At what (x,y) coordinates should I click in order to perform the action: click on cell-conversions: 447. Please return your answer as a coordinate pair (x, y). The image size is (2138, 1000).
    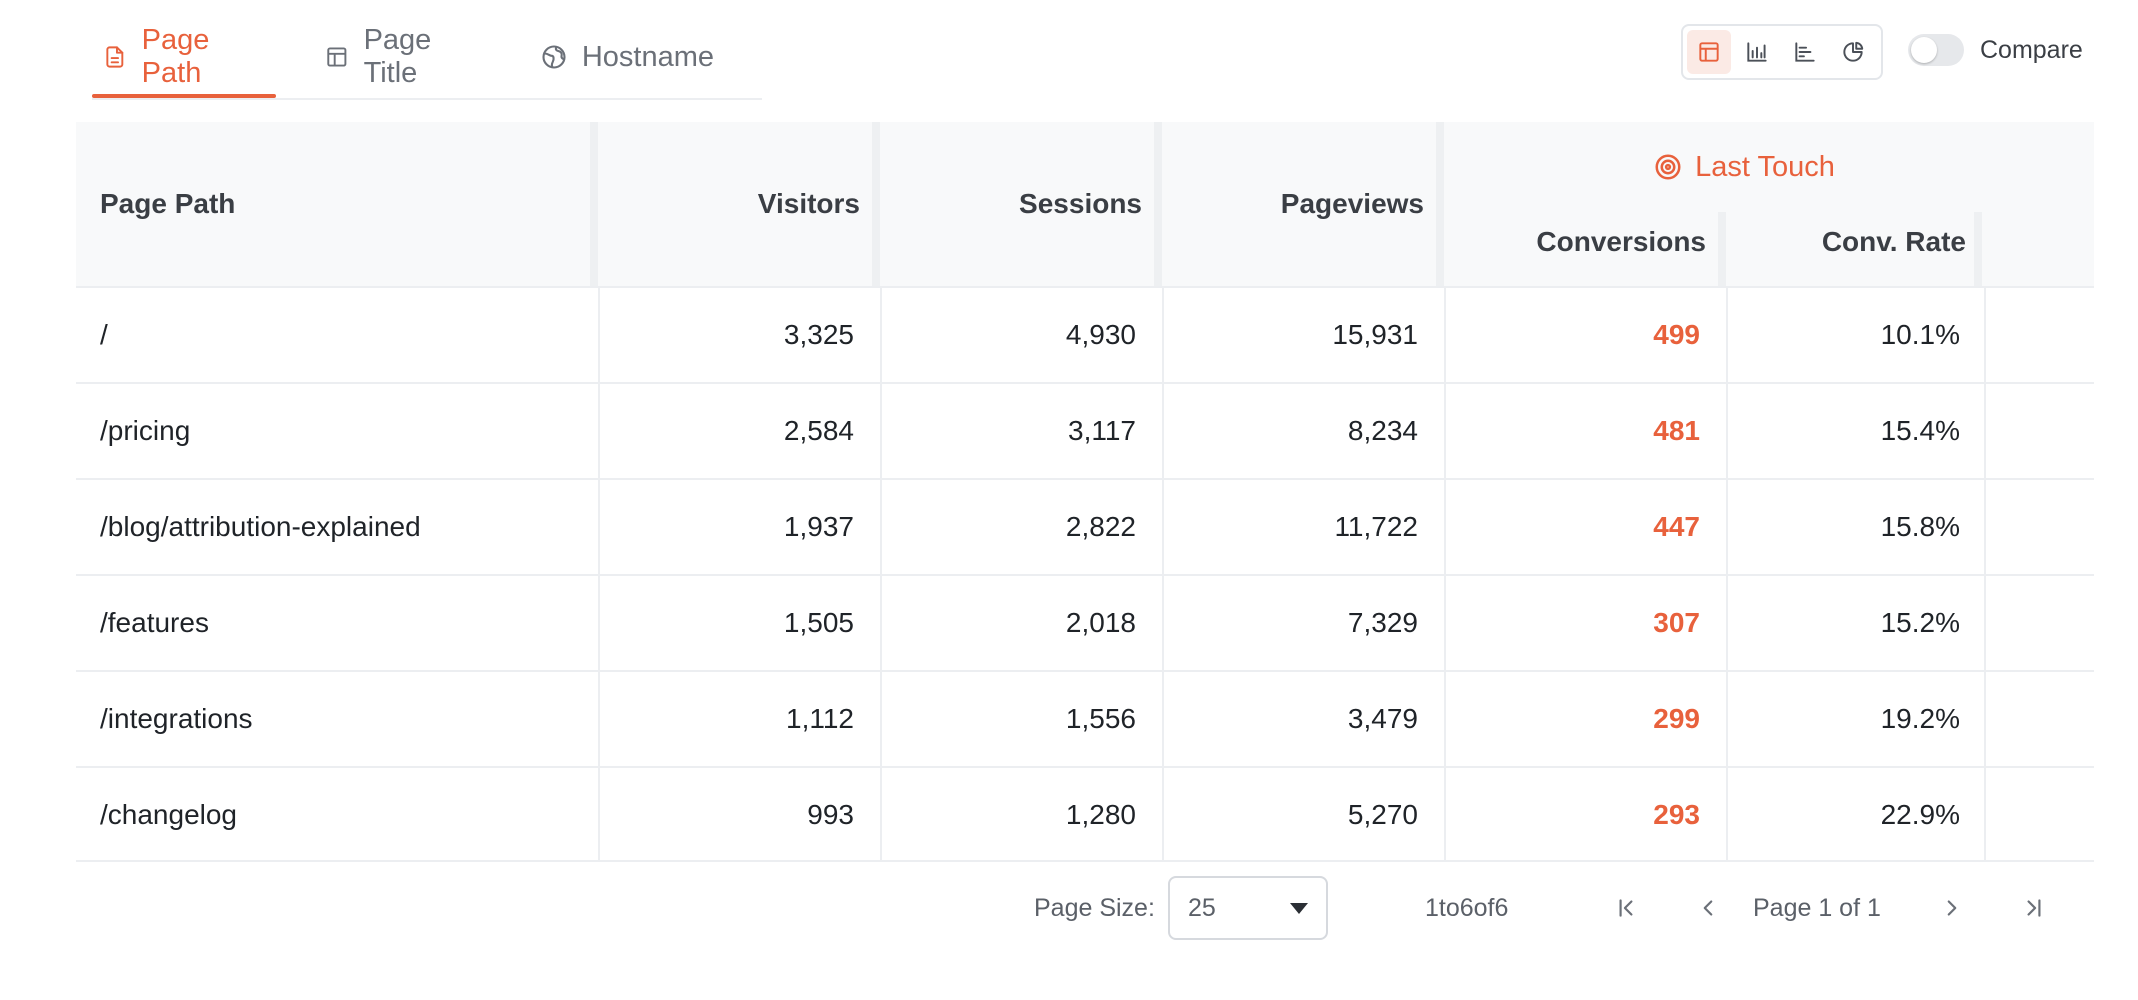
    Looking at the image, I should click on (1676, 526).